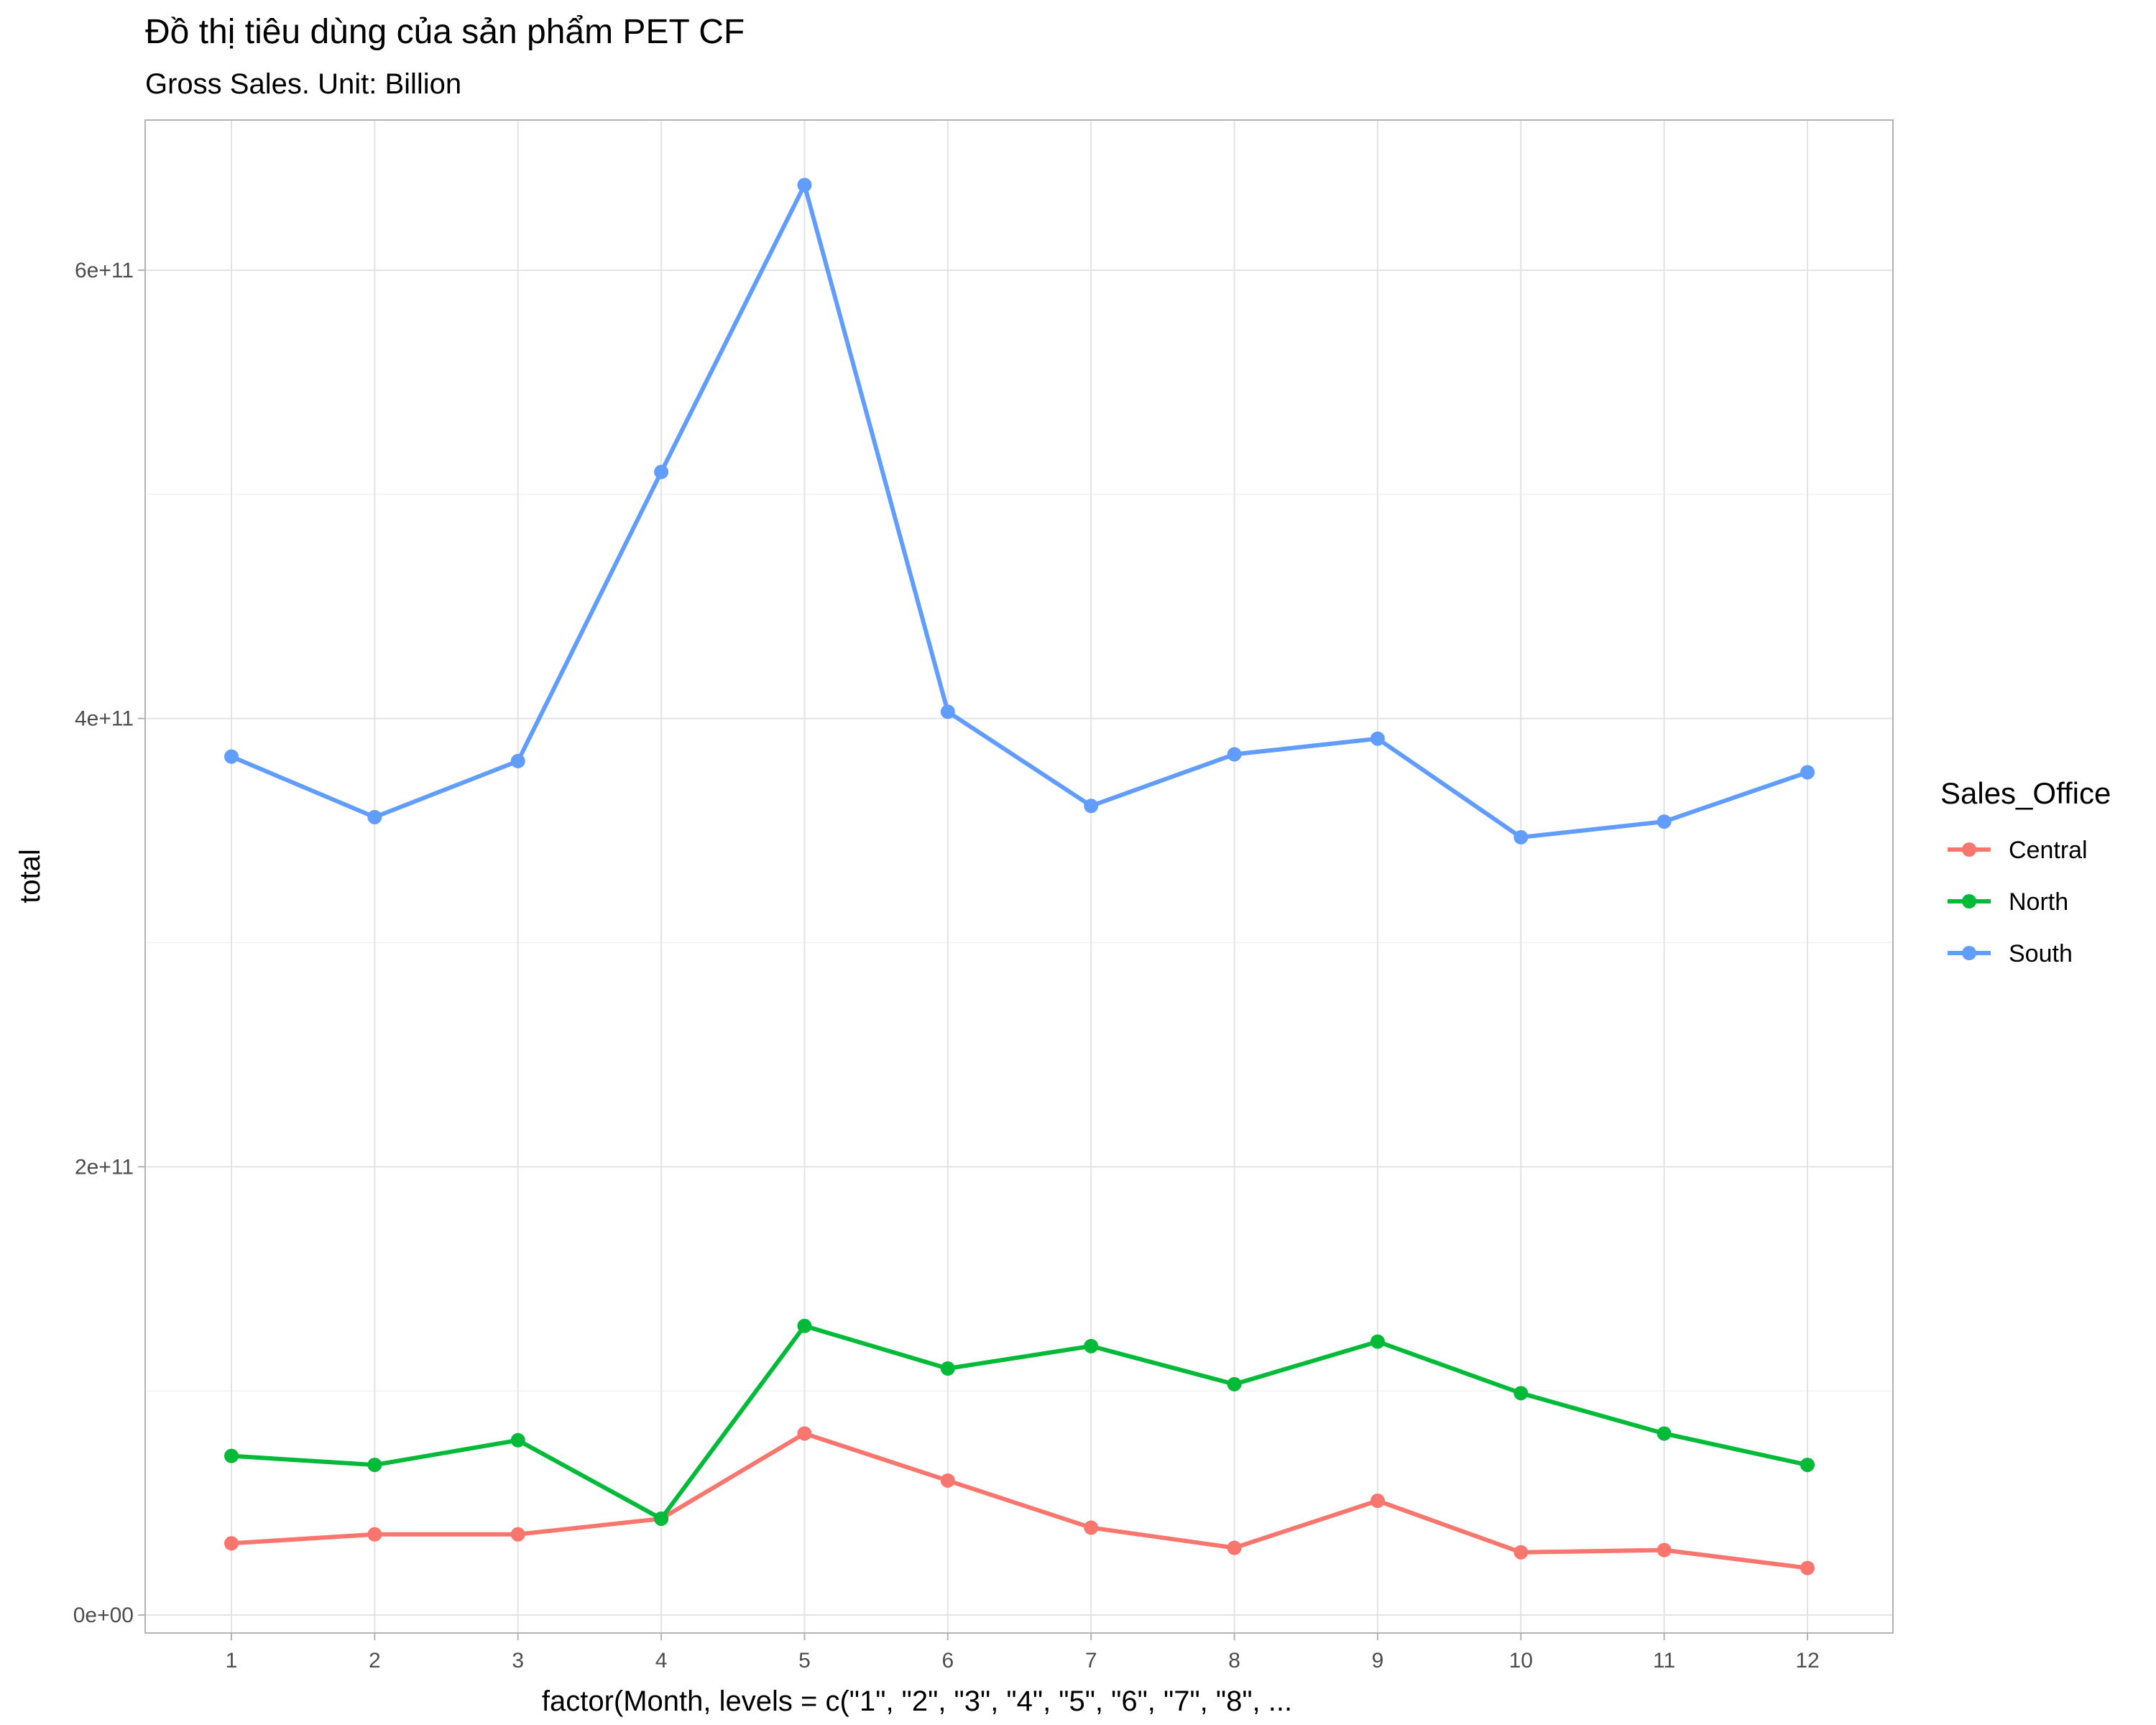  I want to click on legend-title: Sales_Office, so click(2025, 793).